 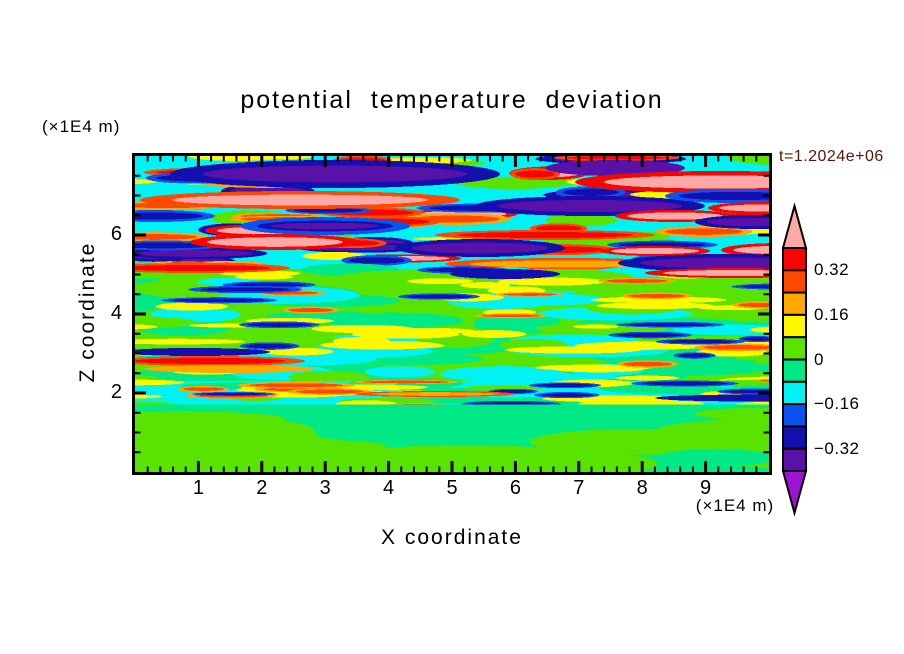 I want to click on x-tick-label: 3, so click(x=325, y=488).